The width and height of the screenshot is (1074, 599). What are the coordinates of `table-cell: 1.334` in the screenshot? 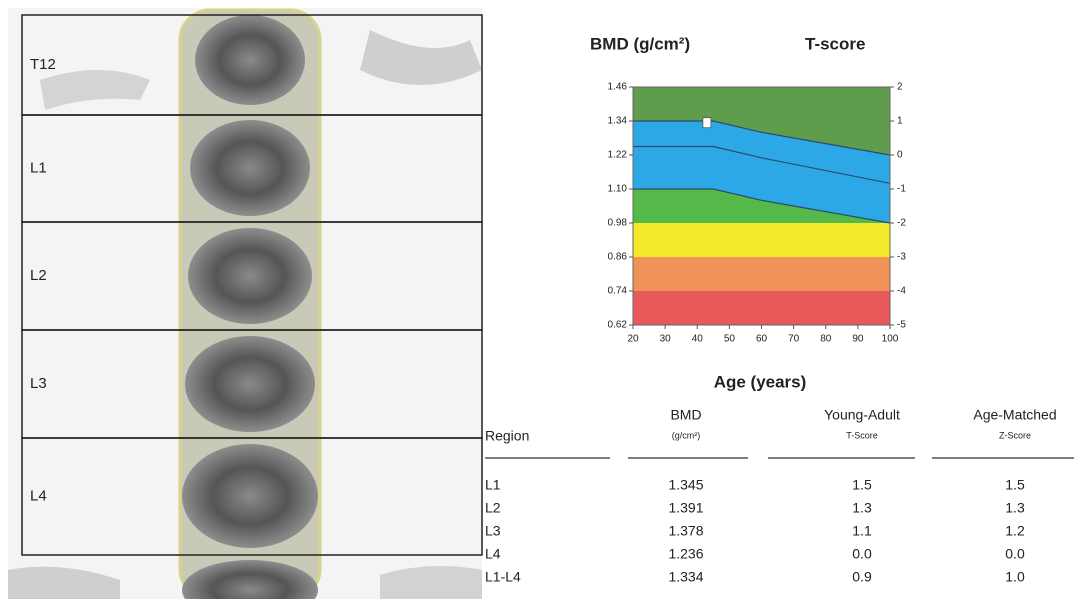 It's located at (685, 577).